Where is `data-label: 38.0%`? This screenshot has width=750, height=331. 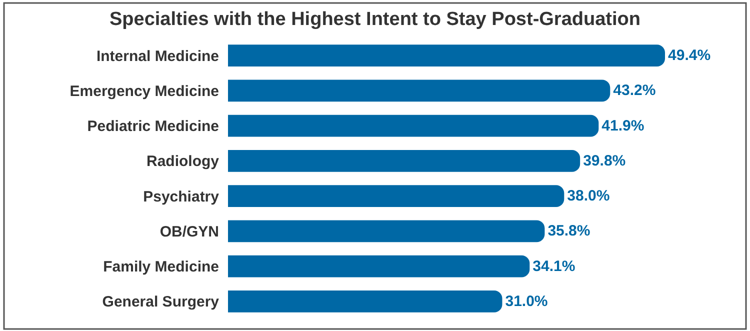 data-label: 38.0% is located at coordinates (588, 196).